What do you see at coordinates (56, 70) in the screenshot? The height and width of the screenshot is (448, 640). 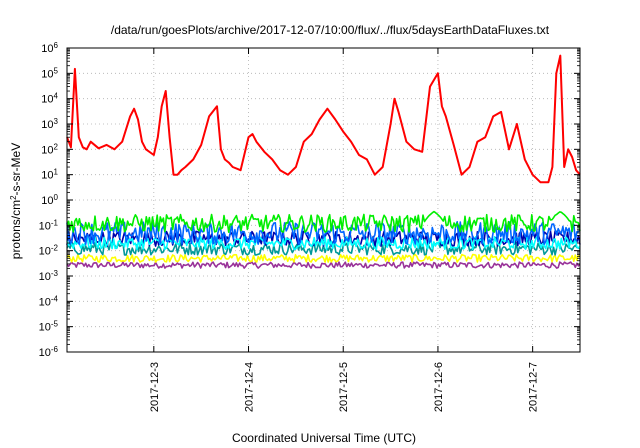 I see `y-tick-exponent: 5` at bounding box center [56, 70].